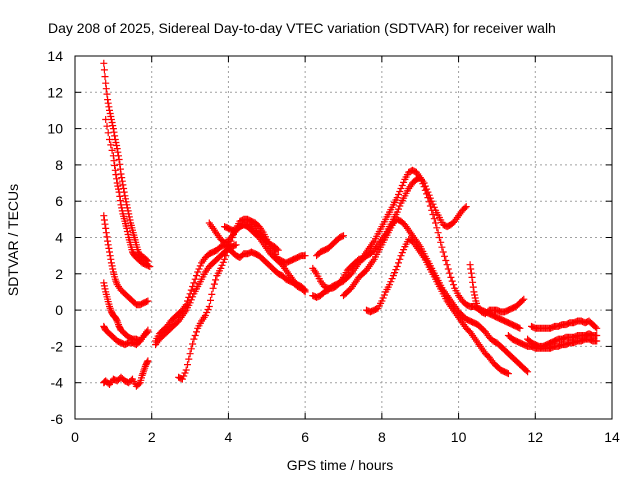 Image resolution: width=640 pixels, height=480 pixels. I want to click on y-tick-label: -2, so click(57, 346).